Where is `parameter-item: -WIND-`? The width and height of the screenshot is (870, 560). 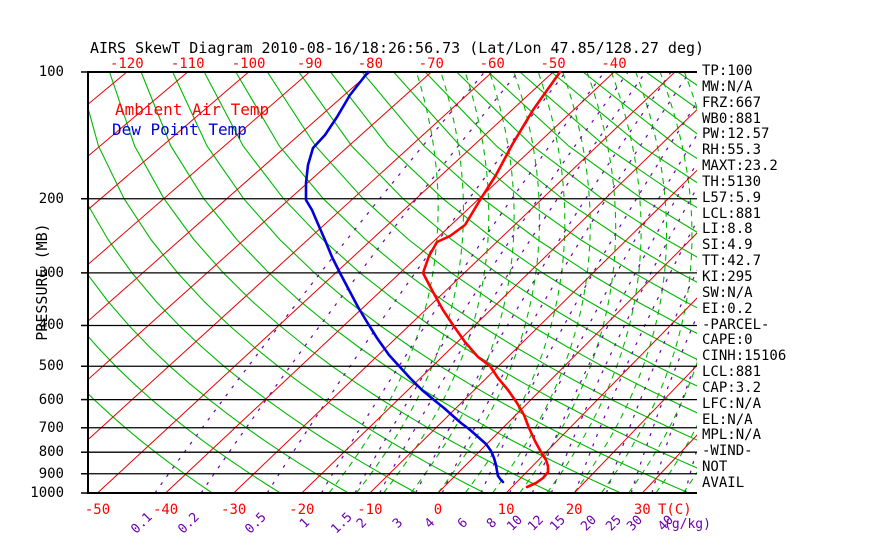 parameter-item: -WIND- is located at coordinates (727, 451).